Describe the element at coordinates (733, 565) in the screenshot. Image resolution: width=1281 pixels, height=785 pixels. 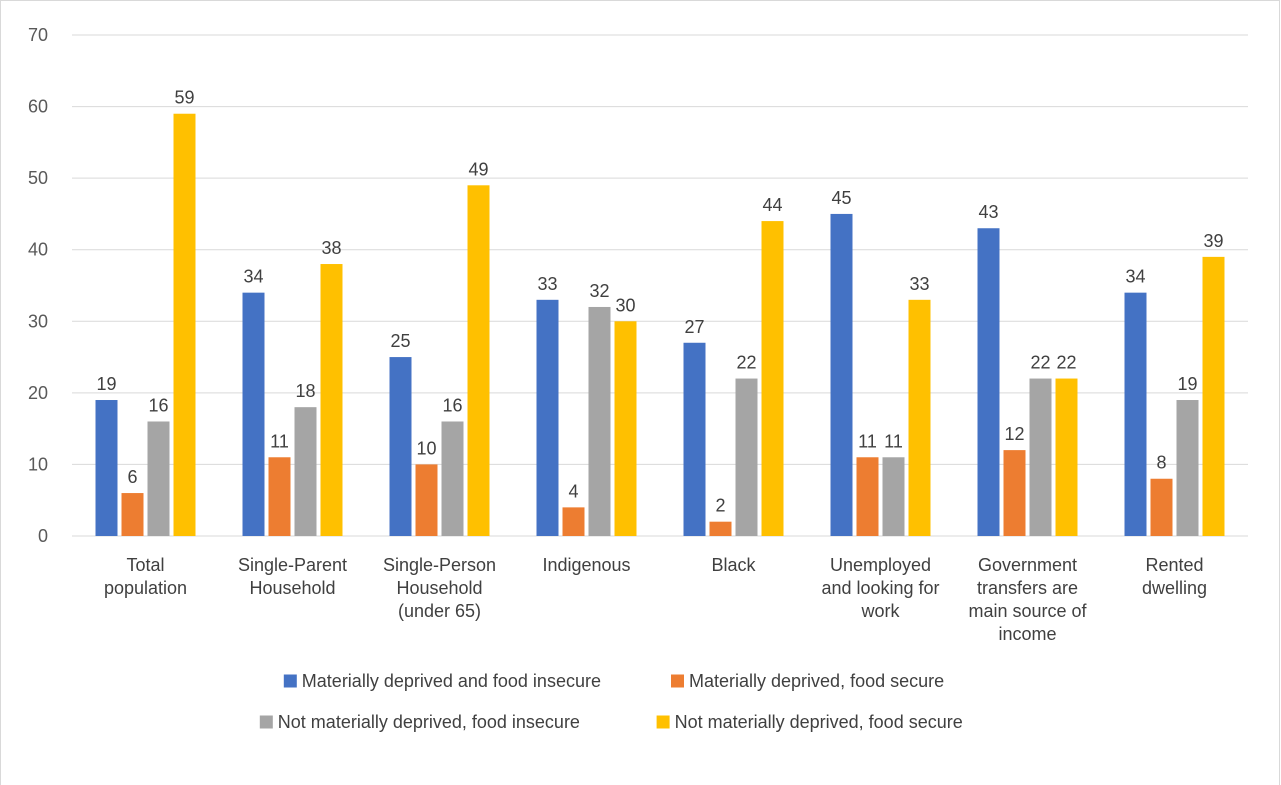
I see `x-tick-label-line: Black` at that location.